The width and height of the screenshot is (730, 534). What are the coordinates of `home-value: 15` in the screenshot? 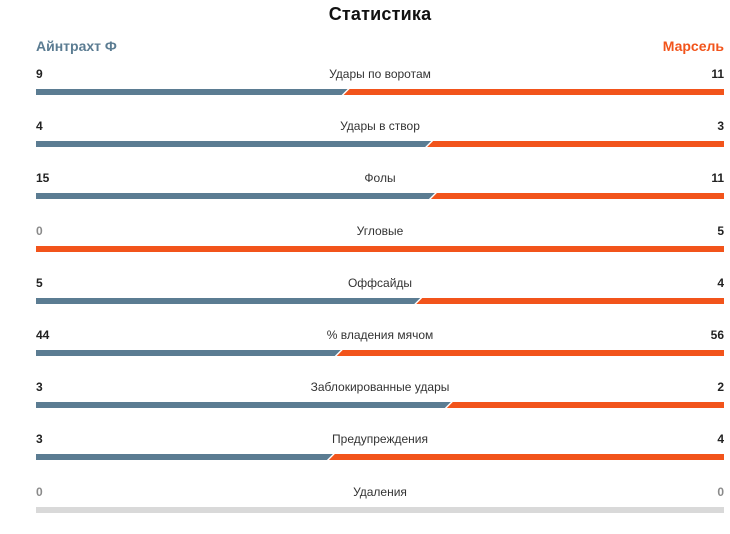 It's located at (43, 178).